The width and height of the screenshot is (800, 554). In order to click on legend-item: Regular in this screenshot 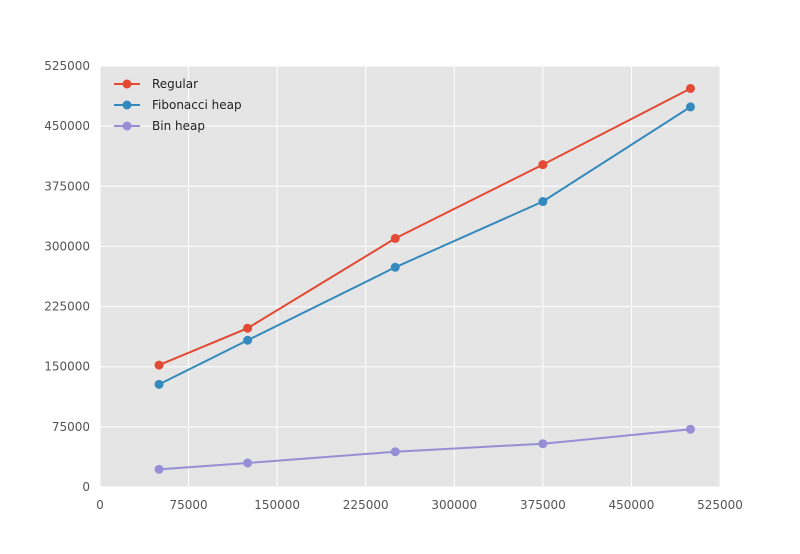, I will do `click(156, 84)`.